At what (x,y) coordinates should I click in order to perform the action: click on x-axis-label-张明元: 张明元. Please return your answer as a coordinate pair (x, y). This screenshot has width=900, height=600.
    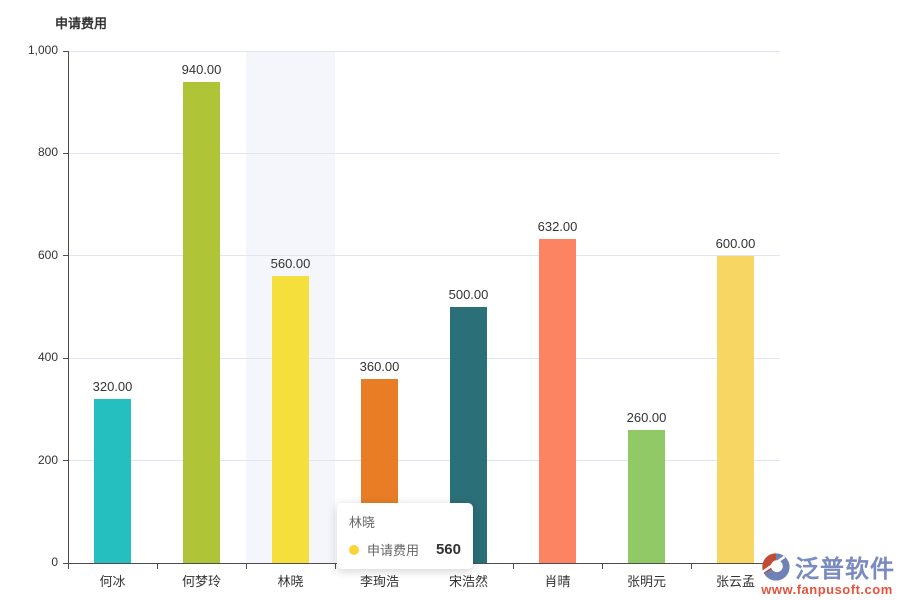
    Looking at the image, I should click on (646, 581).